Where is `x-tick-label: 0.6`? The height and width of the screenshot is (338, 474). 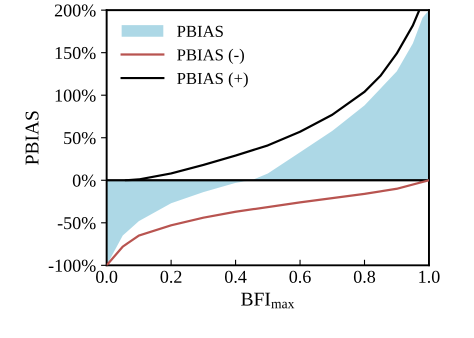
x-tick-label: 0.6 is located at coordinates (300, 276).